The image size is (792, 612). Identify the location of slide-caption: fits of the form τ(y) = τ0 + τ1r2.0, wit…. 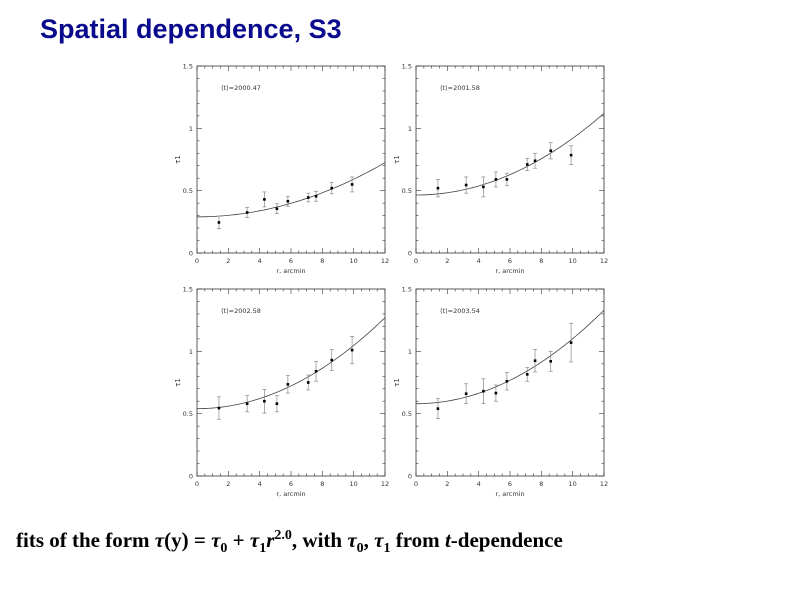
(289, 542).